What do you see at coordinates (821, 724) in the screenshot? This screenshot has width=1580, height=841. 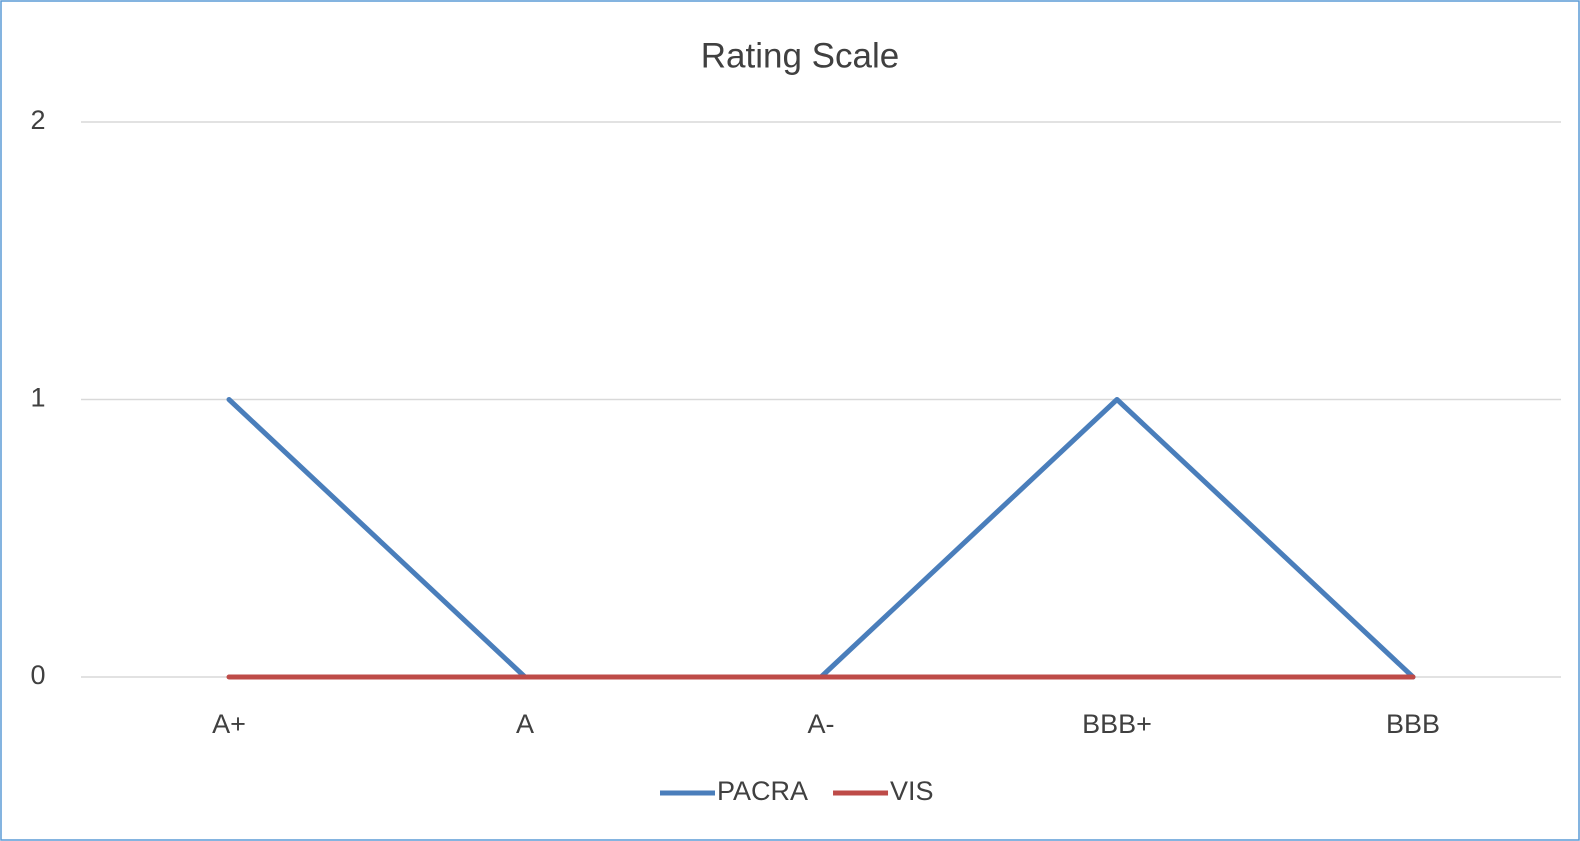 I see `x-tick-label: A-` at bounding box center [821, 724].